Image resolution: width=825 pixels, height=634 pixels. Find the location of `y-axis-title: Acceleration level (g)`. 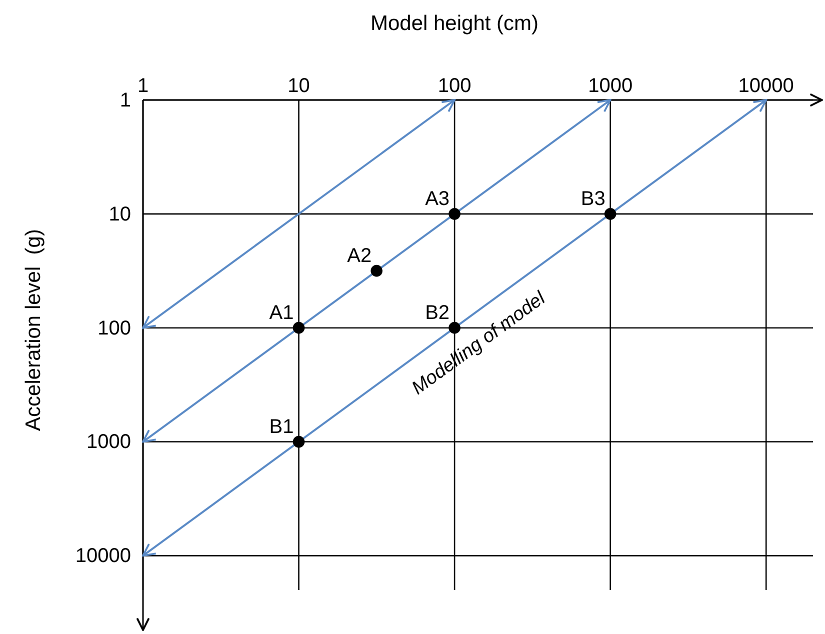

y-axis-title: Acceleration level (g) is located at coordinates (33, 330).